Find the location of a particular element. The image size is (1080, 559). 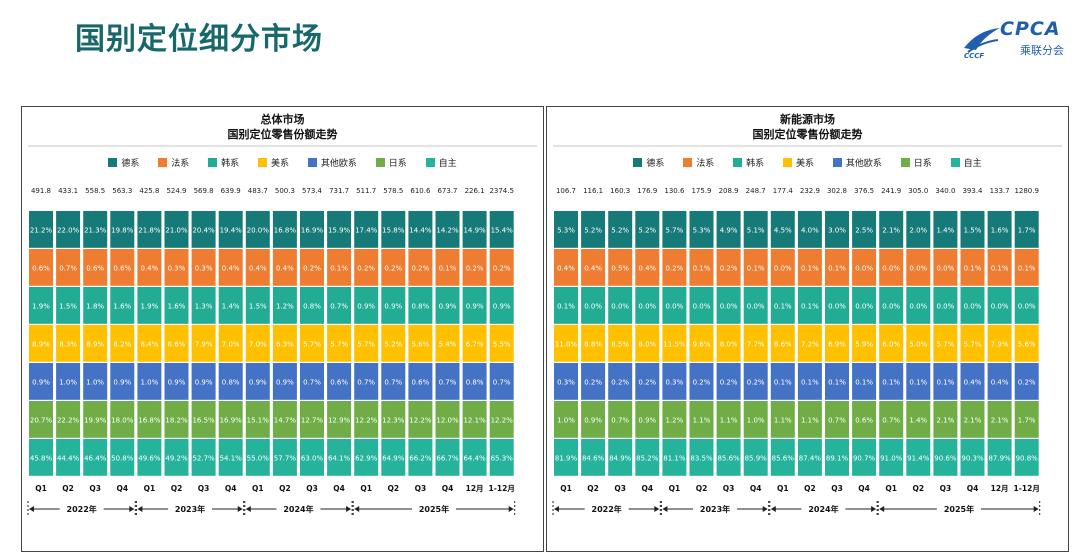

data-label-french: 0.4% is located at coordinates (593, 269).